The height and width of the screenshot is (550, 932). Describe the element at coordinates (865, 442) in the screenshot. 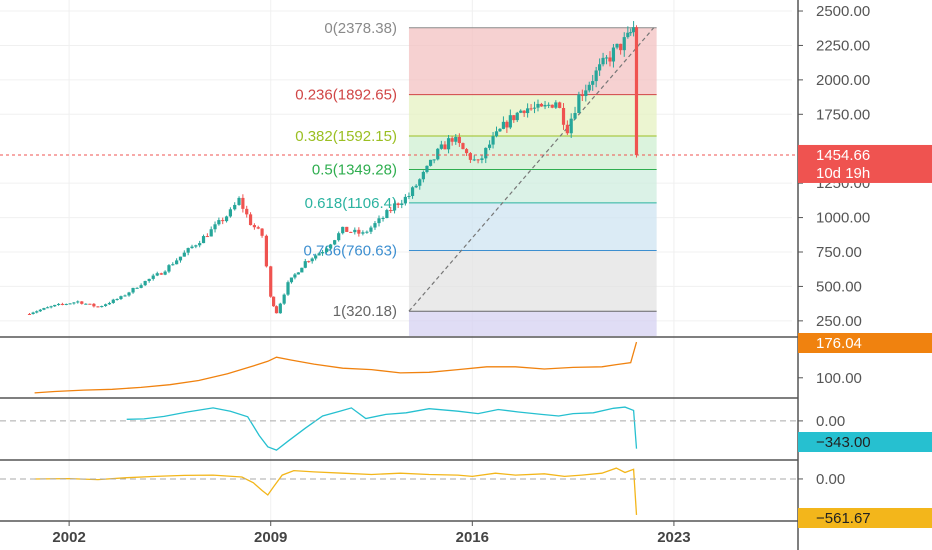

I see `indicator-2-value-tag: −343.00` at that location.